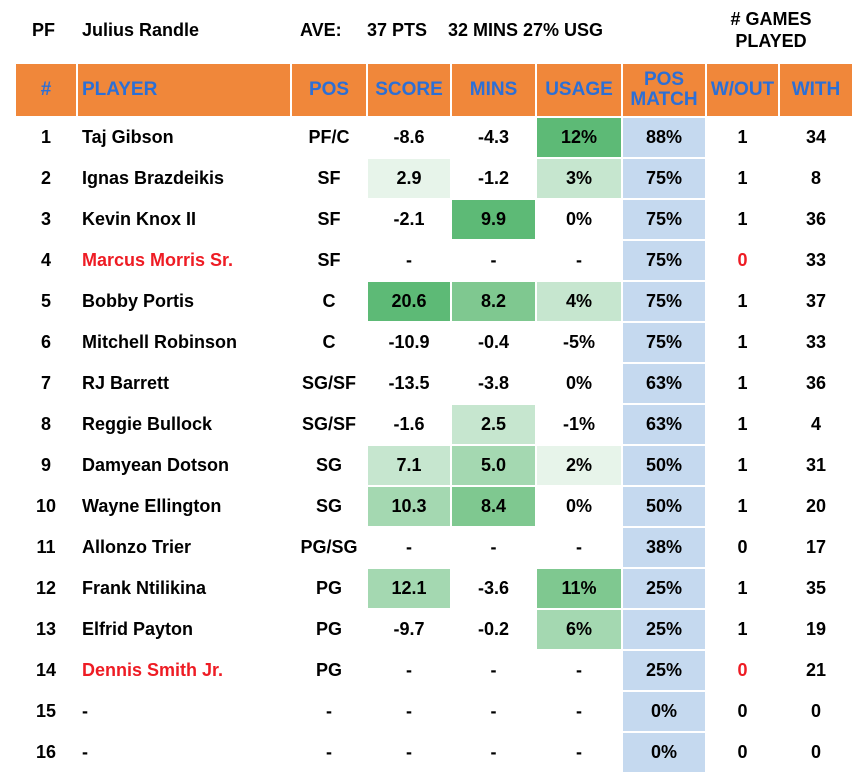 This screenshot has width=866, height=784. What do you see at coordinates (409, 629) in the screenshot?
I see `score-cell: -9.7` at bounding box center [409, 629].